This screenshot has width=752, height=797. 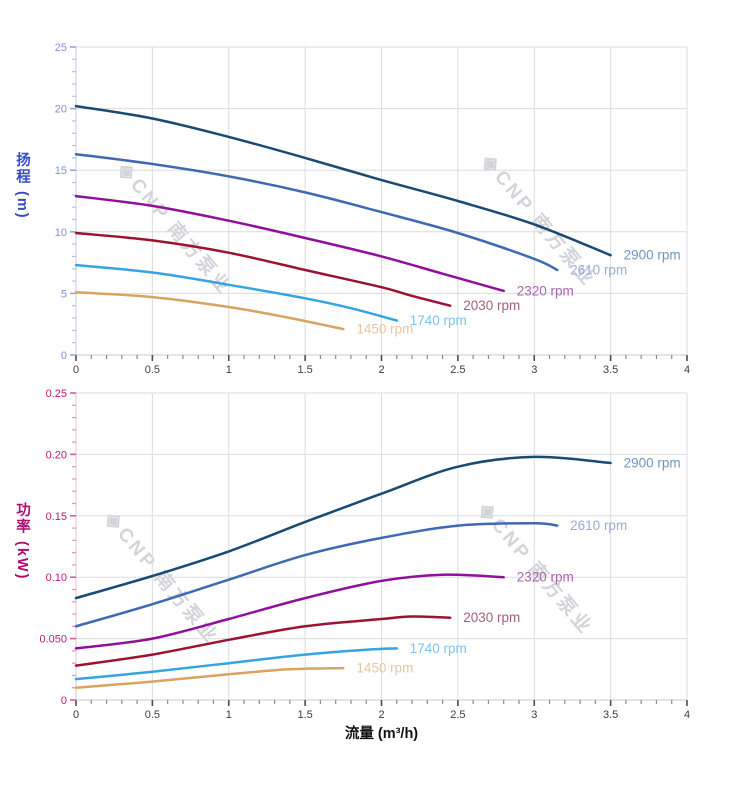 I want to click on y-tick-label: 5, so click(x=64, y=294).